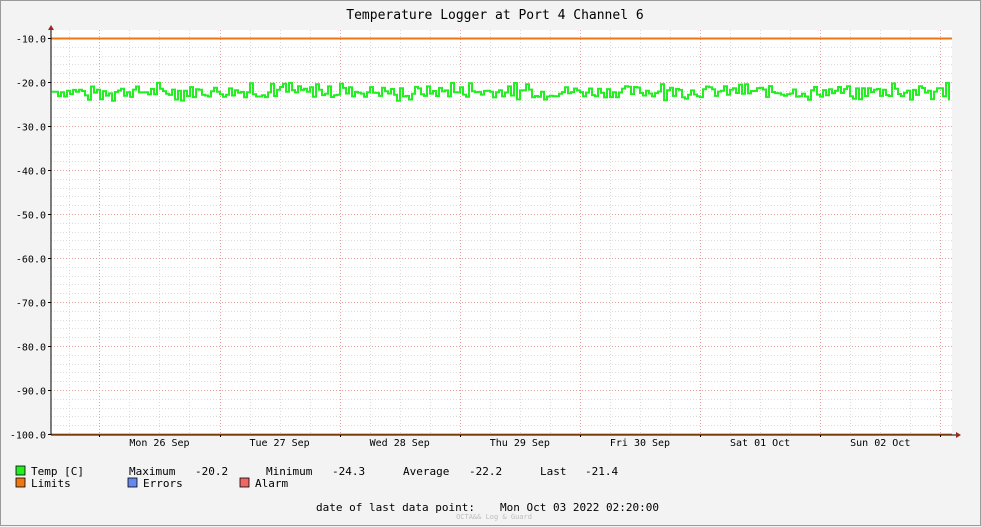  What do you see at coordinates (57, 471) in the screenshot?
I see `legend-label-temp: Temp [C]` at bounding box center [57, 471].